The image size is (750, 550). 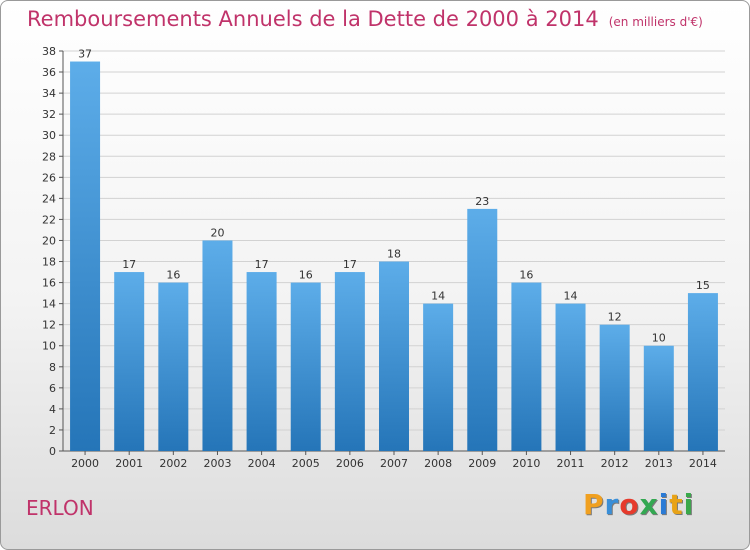 I want to click on y-tick-label: 28, so click(x=49, y=156).